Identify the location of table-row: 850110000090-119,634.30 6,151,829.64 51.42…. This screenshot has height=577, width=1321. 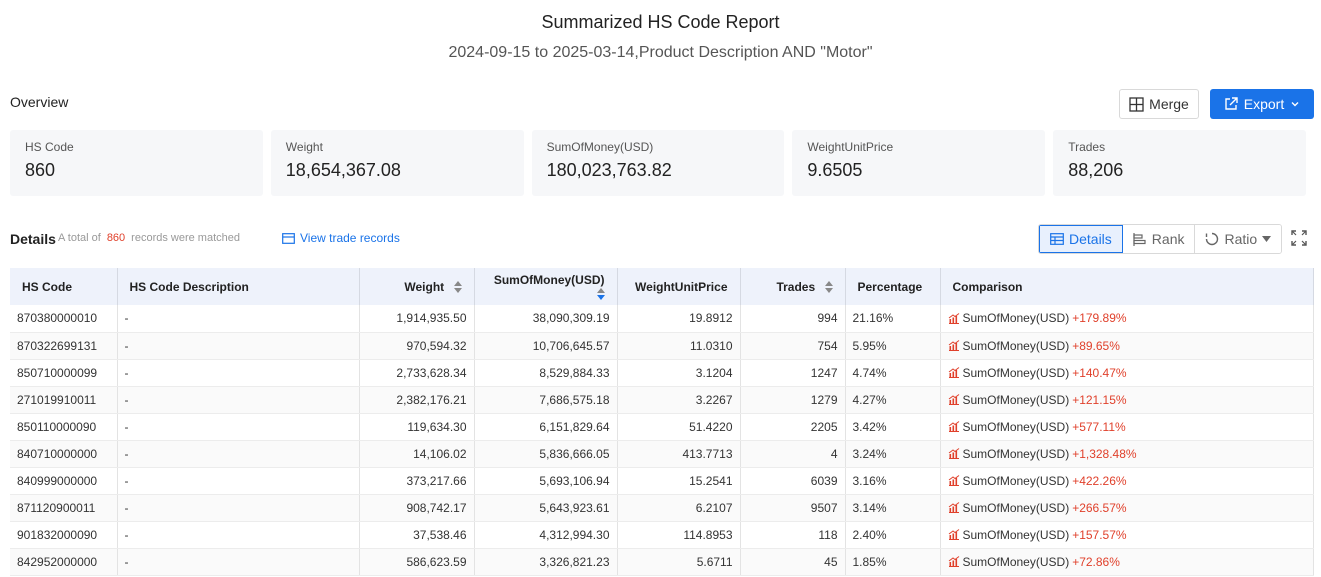
(662, 427).